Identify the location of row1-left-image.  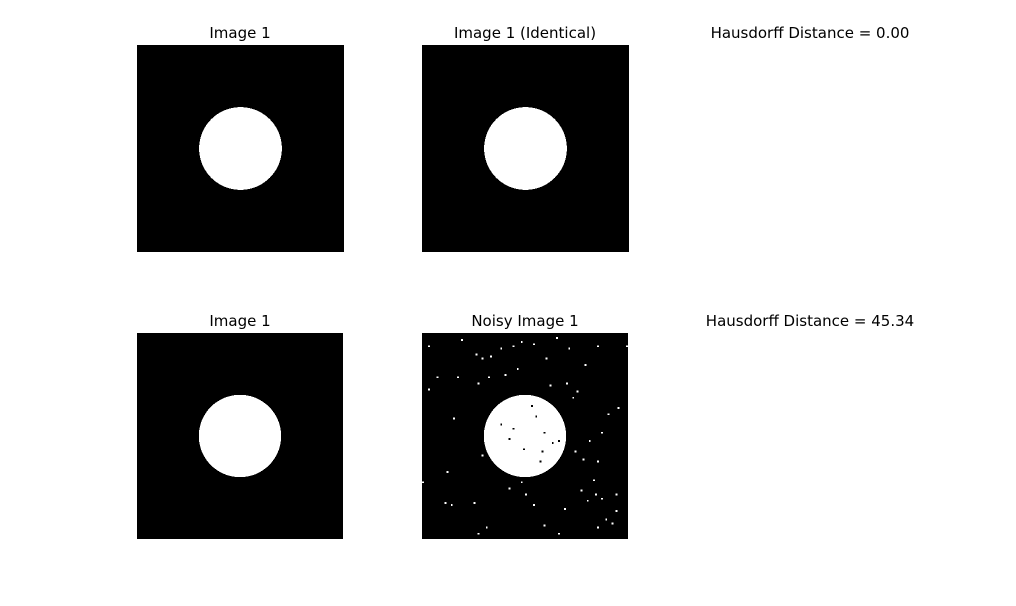
(240, 148).